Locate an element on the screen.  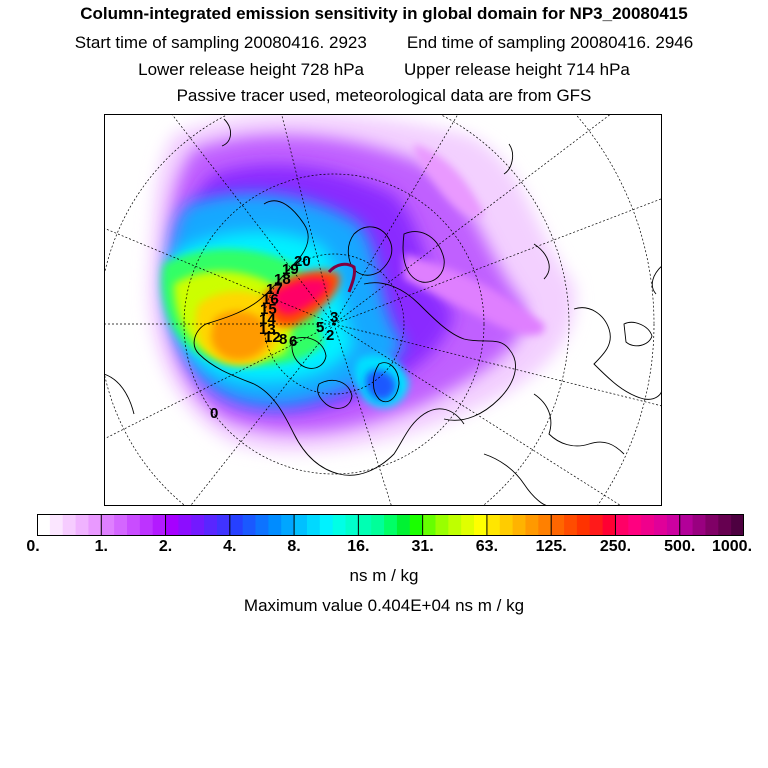
colorbar-tick-label: 4. is located at coordinates (230, 546).